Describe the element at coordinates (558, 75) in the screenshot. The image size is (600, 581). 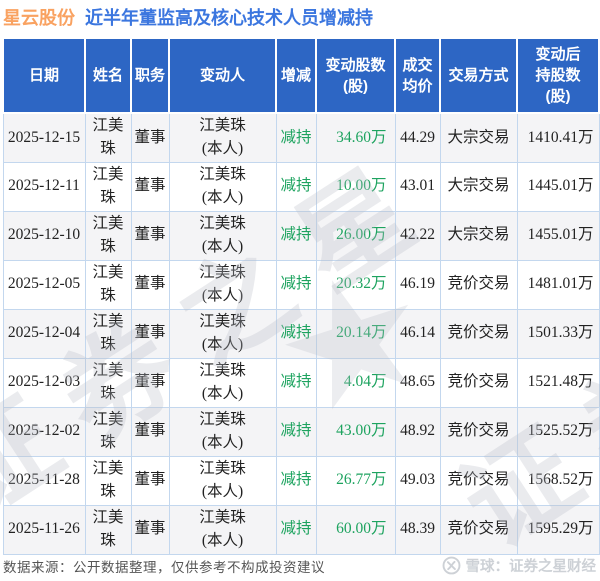
I see `column-header-shares-after: 变动后 持股数 (股)` at that location.